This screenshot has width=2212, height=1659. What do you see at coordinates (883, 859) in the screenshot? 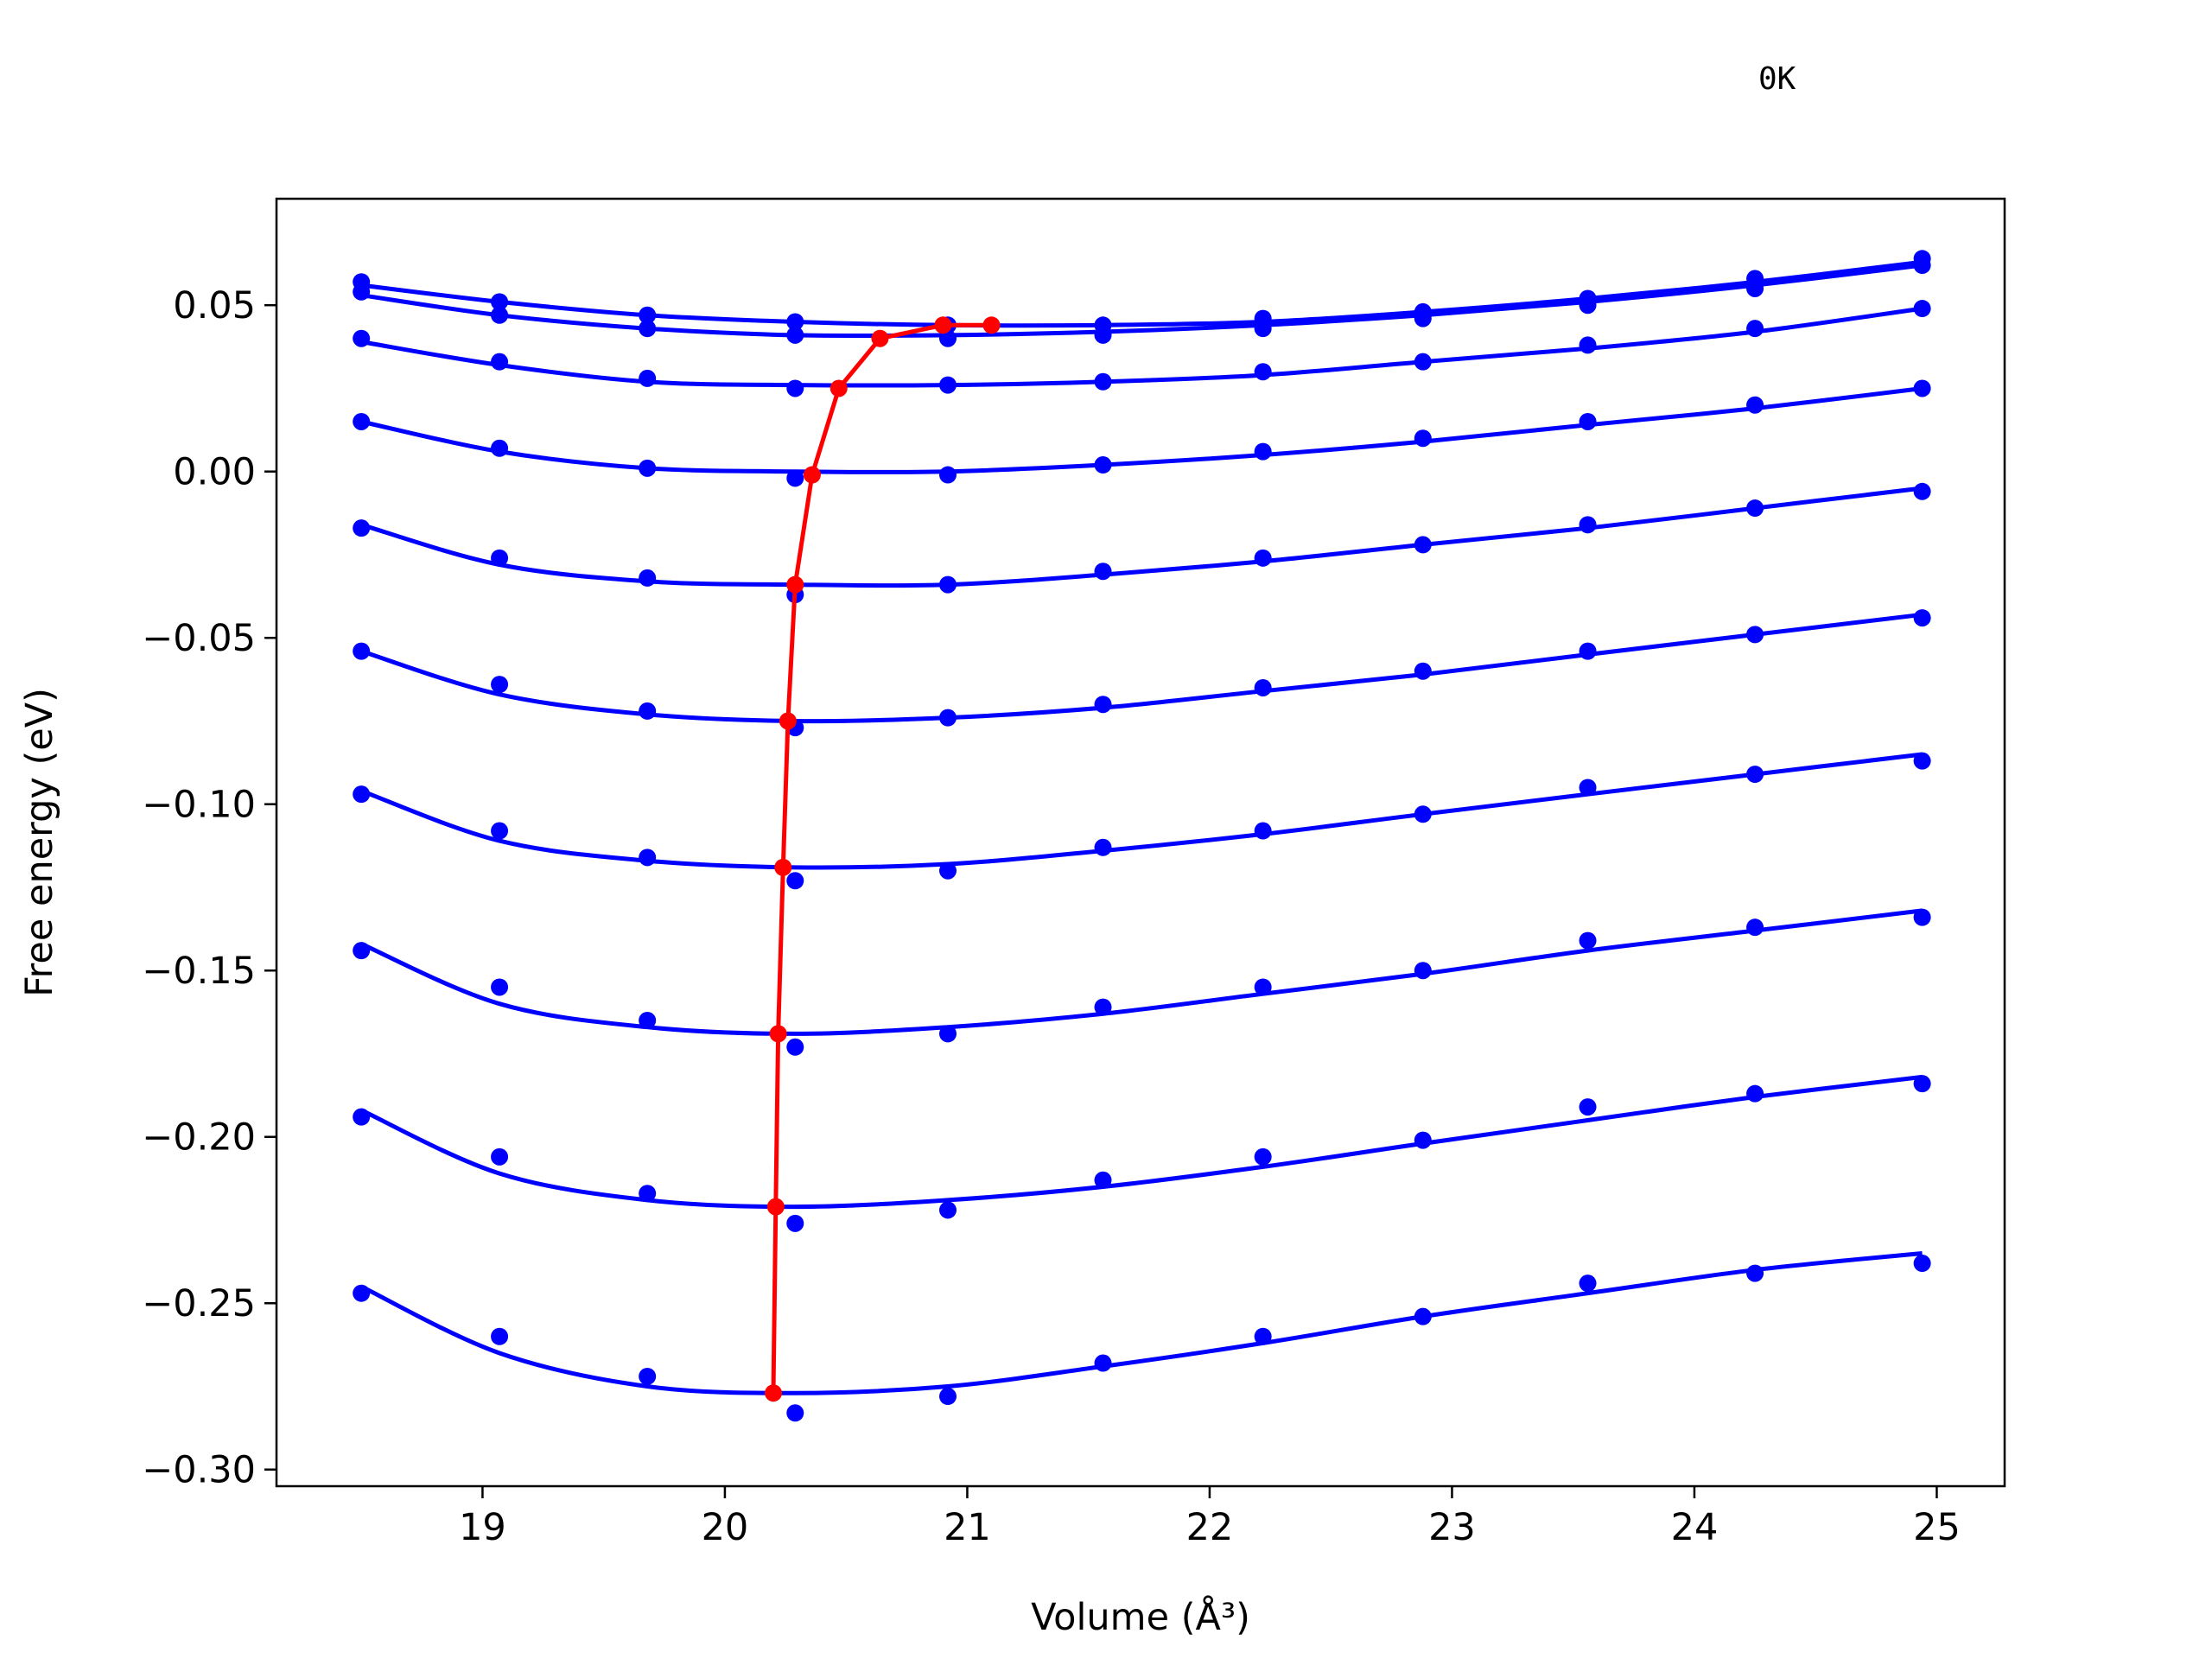
I see `minimum-curve` at bounding box center [883, 859].